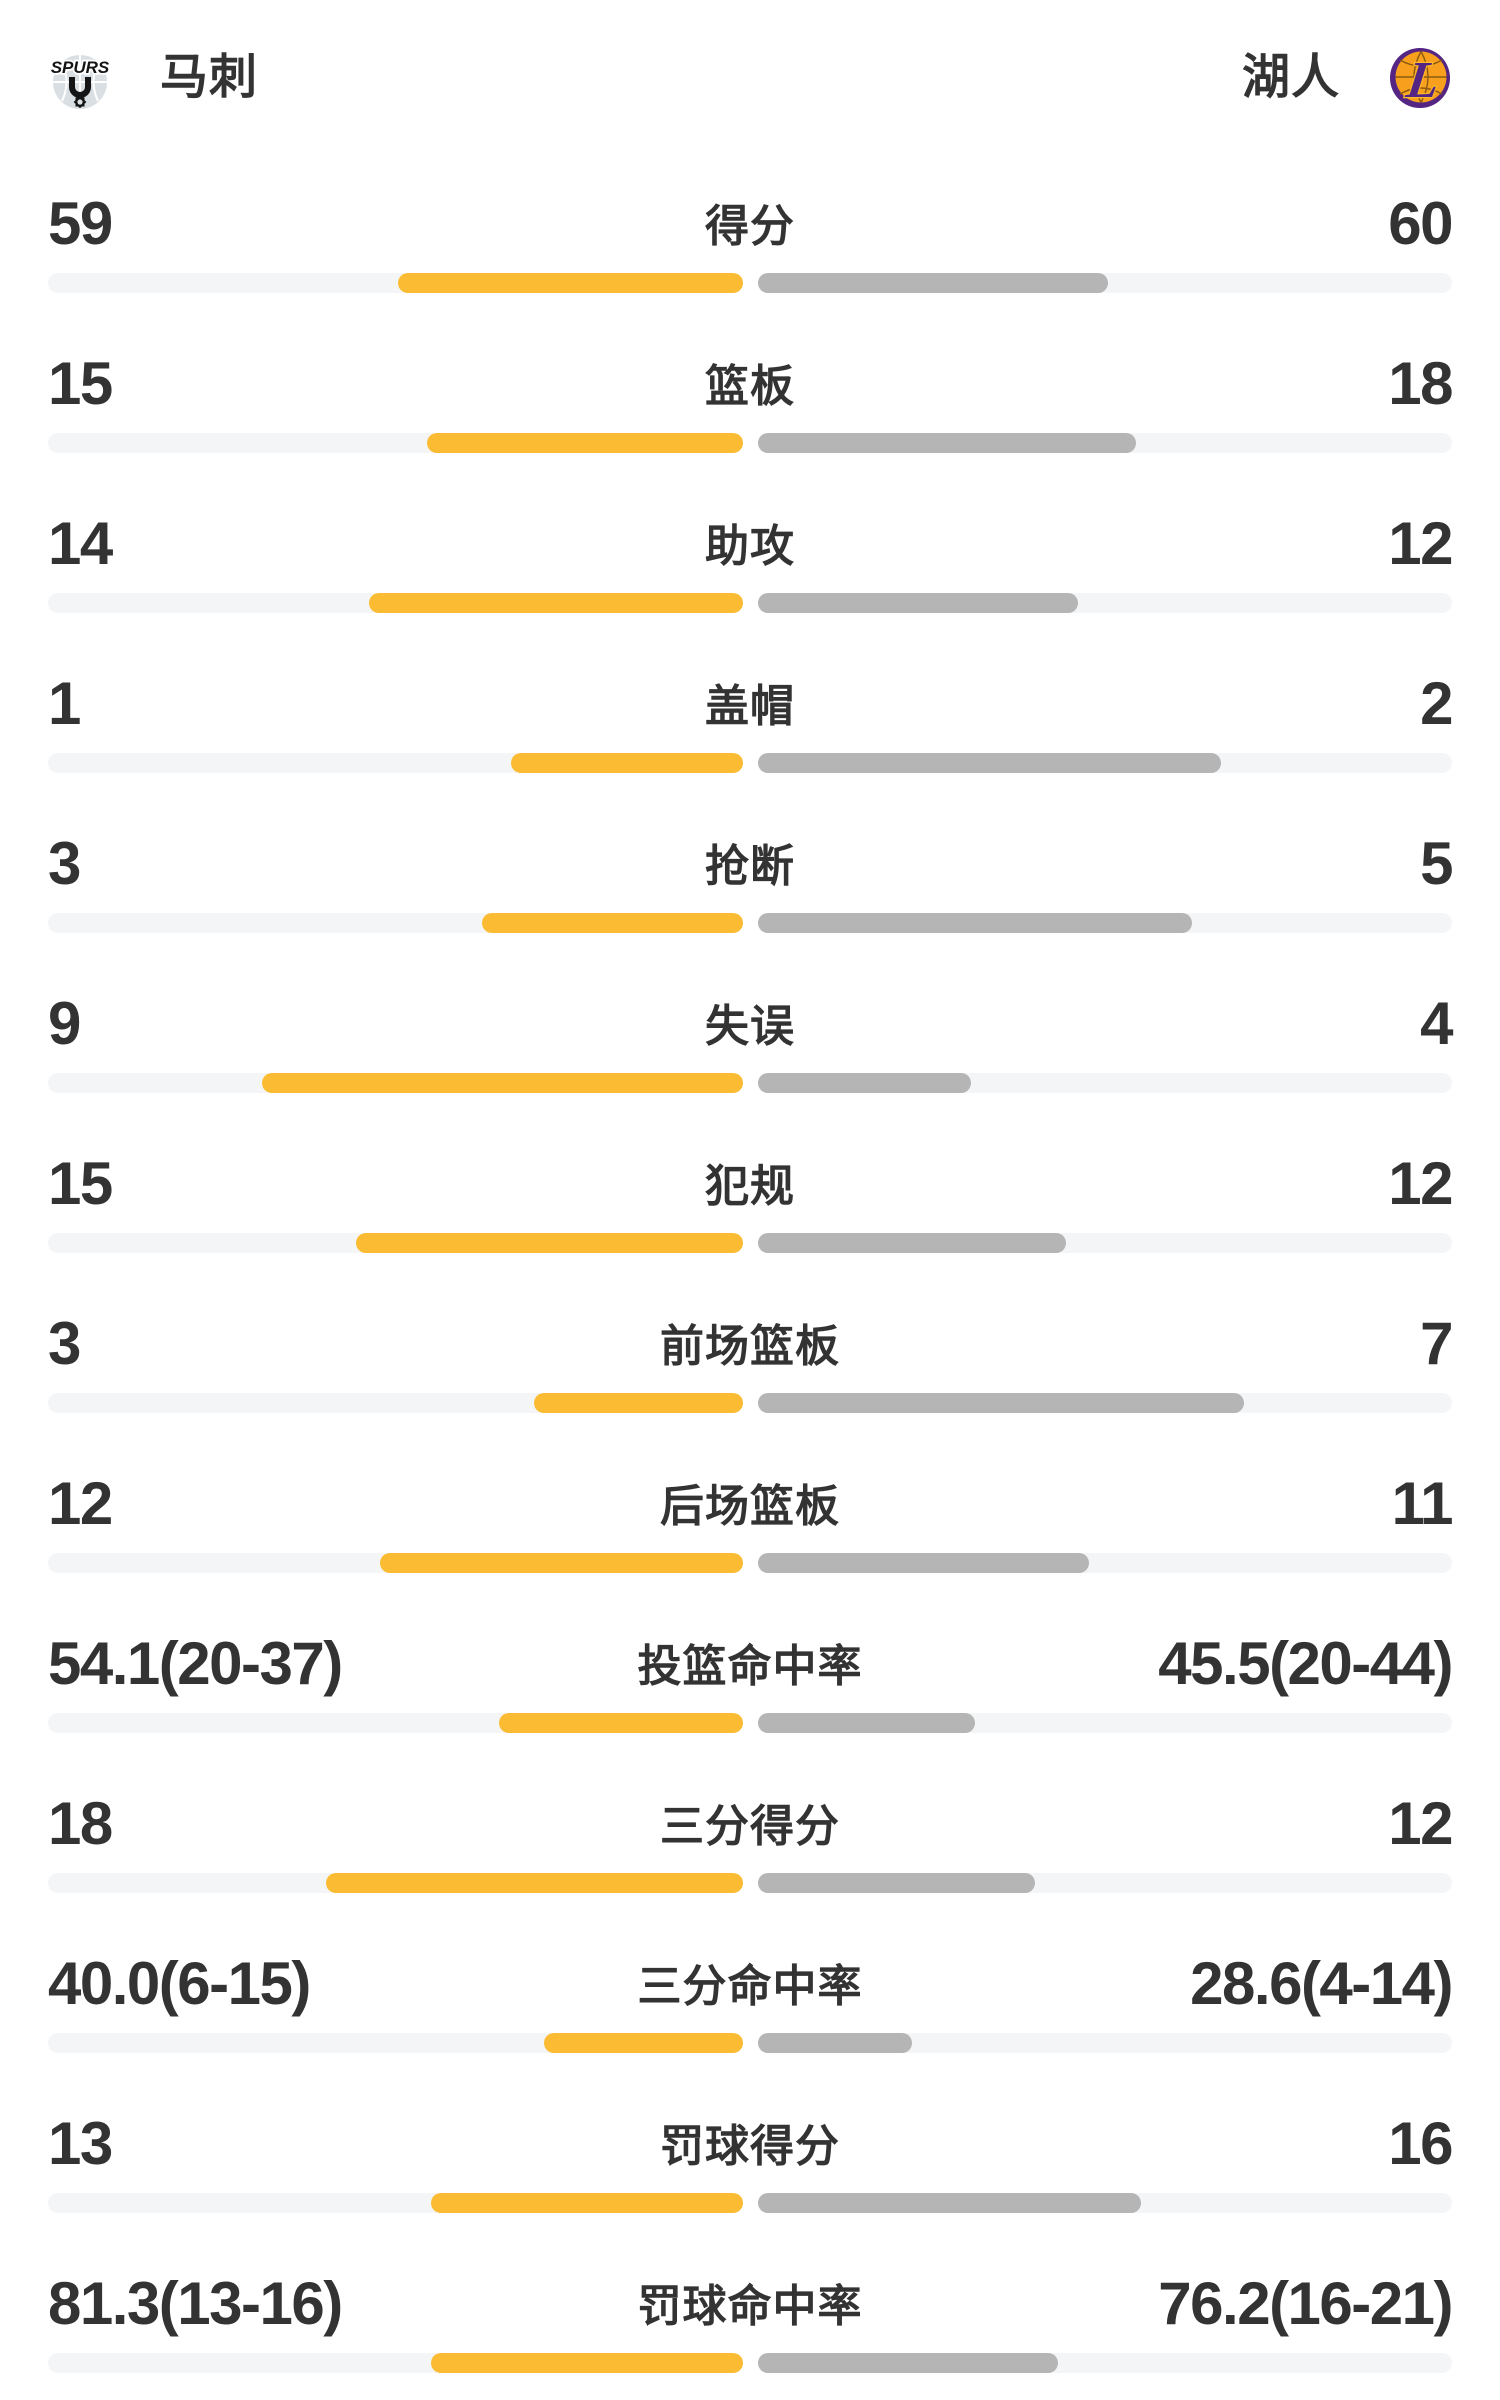  What do you see at coordinates (80, 67) in the screenshot?
I see `svg-text: SPURS` at bounding box center [80, 67].